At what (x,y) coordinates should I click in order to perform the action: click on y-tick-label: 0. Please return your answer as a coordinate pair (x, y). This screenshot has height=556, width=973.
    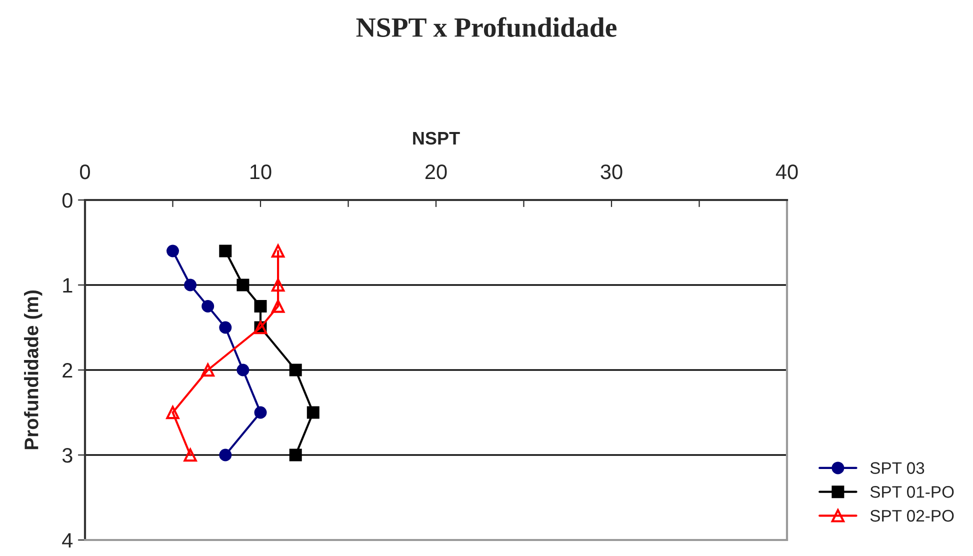
    Looking at the image, I should click on (67, 200).